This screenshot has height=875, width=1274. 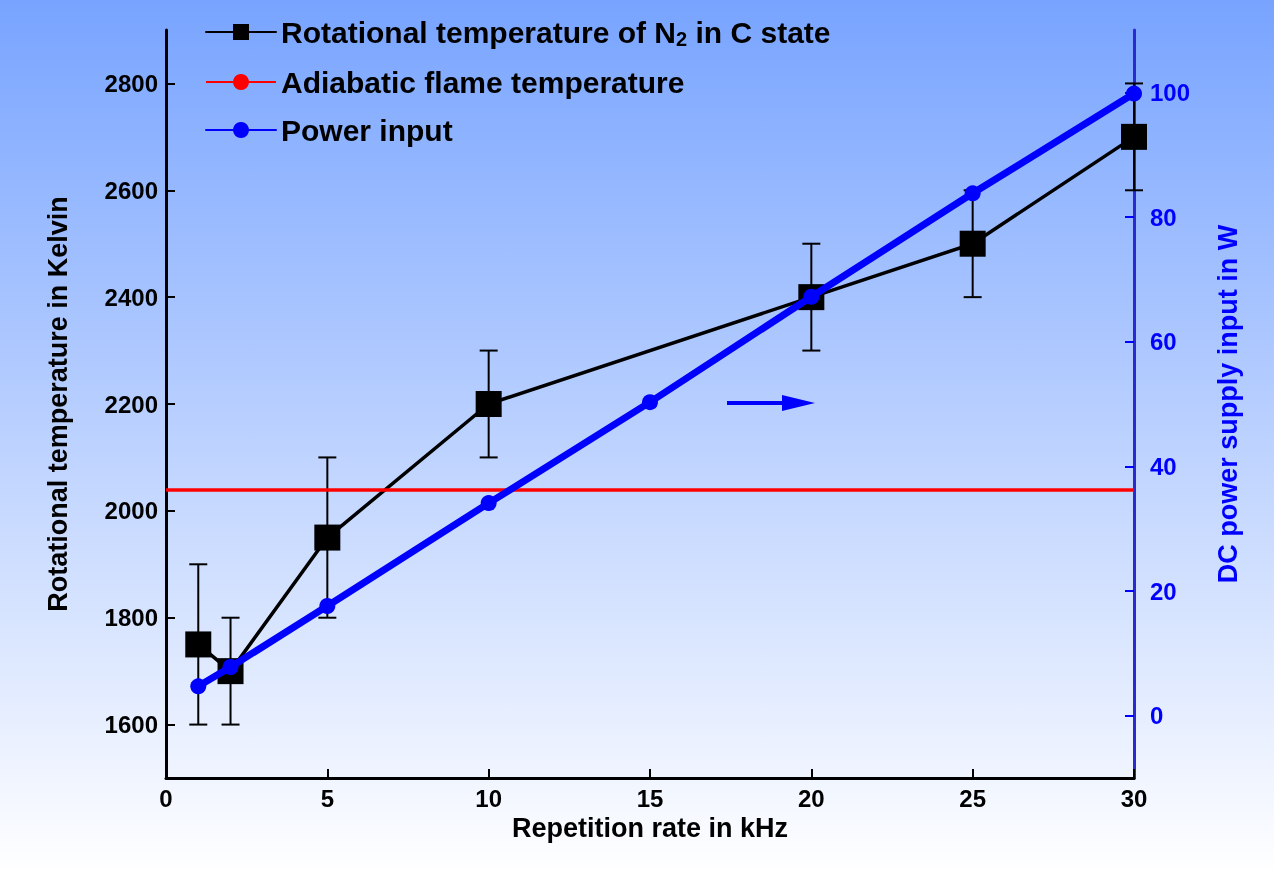 What do you see at coordinates (131, 297) in the screenshot?
I see `y-tick-label: 2400` at bounding box center [131, 297].